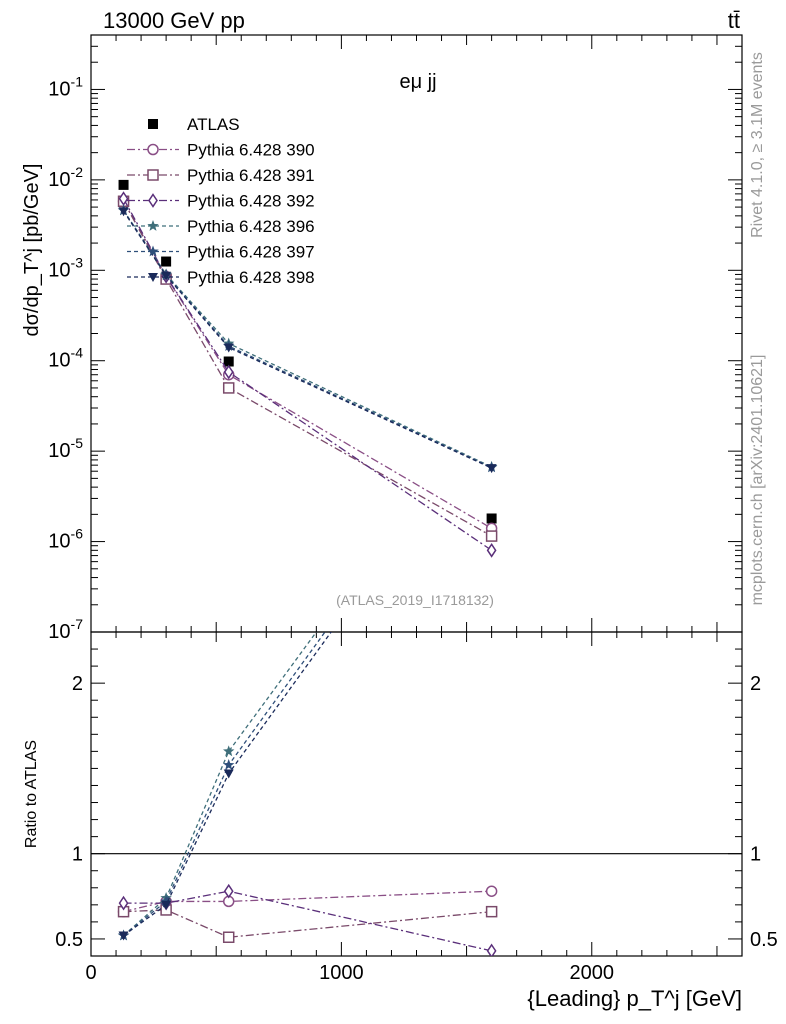 This screenshot has width=786, height=1024. I want to click on legend-entry: Pythia 6.428 396, so click(251, 226).